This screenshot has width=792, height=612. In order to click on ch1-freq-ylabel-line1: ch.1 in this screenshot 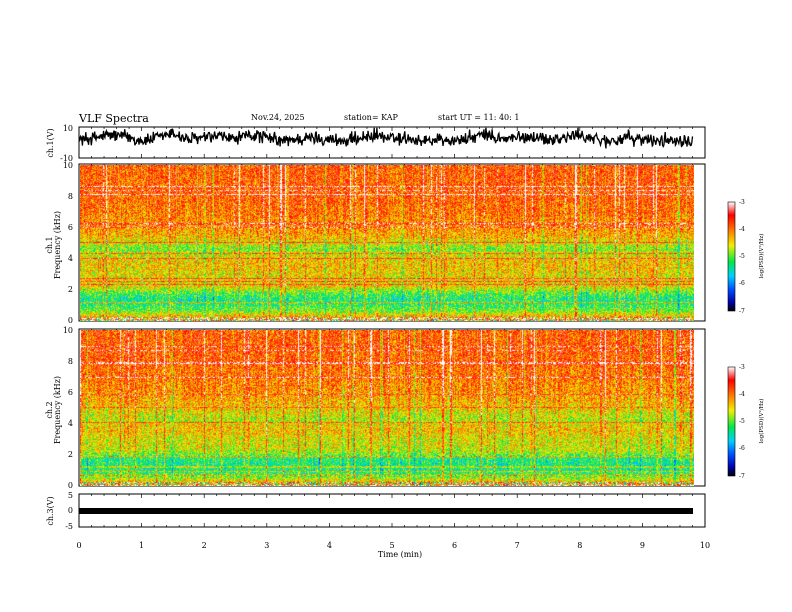, I will do `click(49, 244)`.